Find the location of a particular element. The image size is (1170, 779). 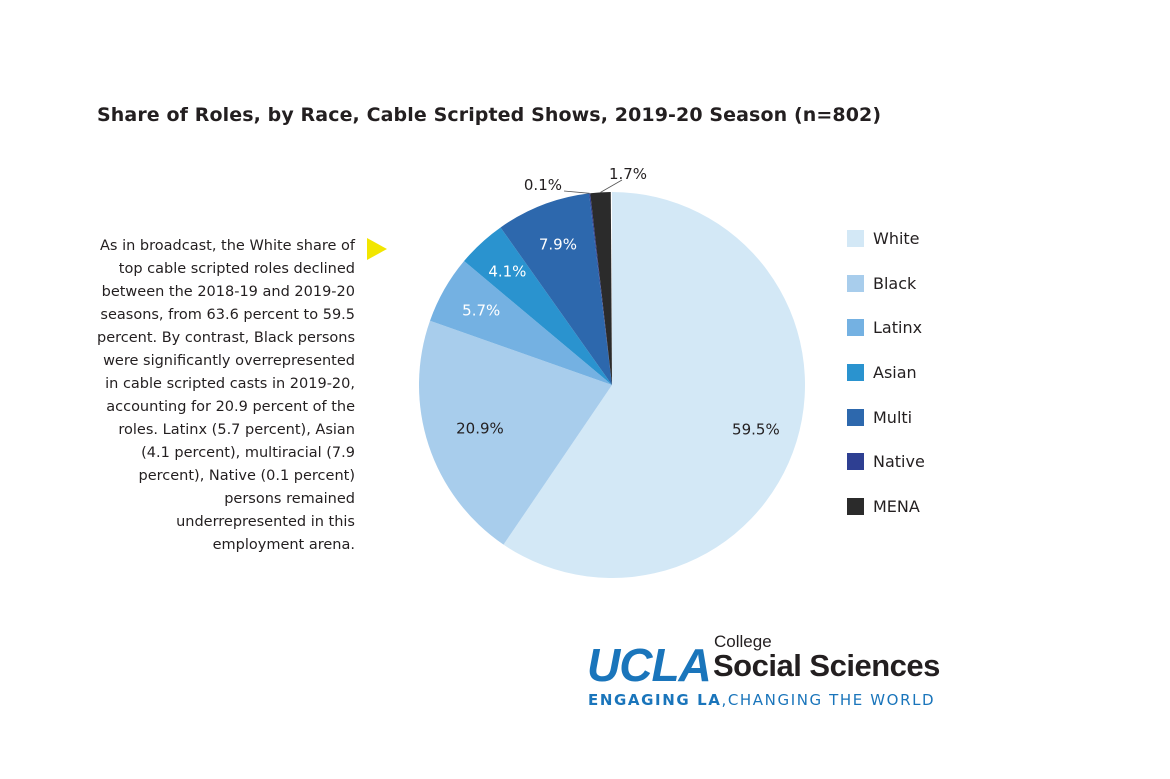

pie-slice-multi is located at coordinates (556, 289).